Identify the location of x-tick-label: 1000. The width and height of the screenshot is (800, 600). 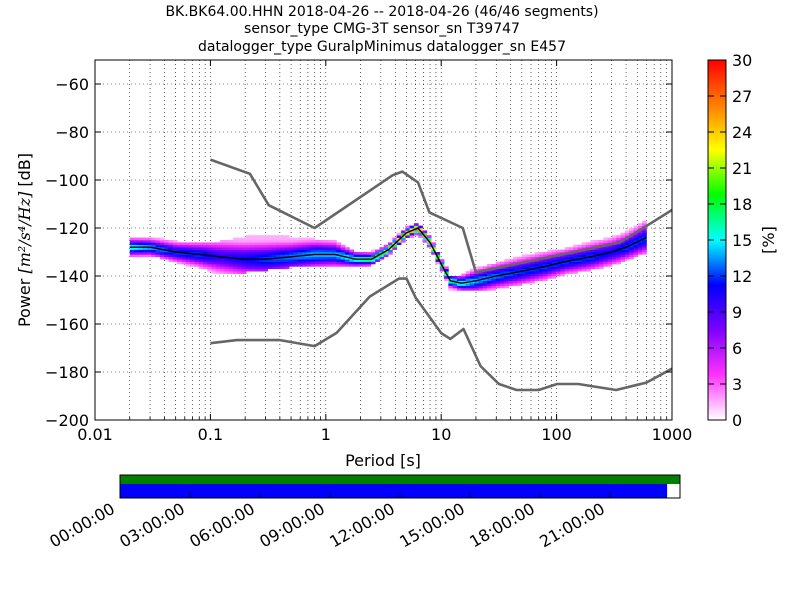
(672, 434).